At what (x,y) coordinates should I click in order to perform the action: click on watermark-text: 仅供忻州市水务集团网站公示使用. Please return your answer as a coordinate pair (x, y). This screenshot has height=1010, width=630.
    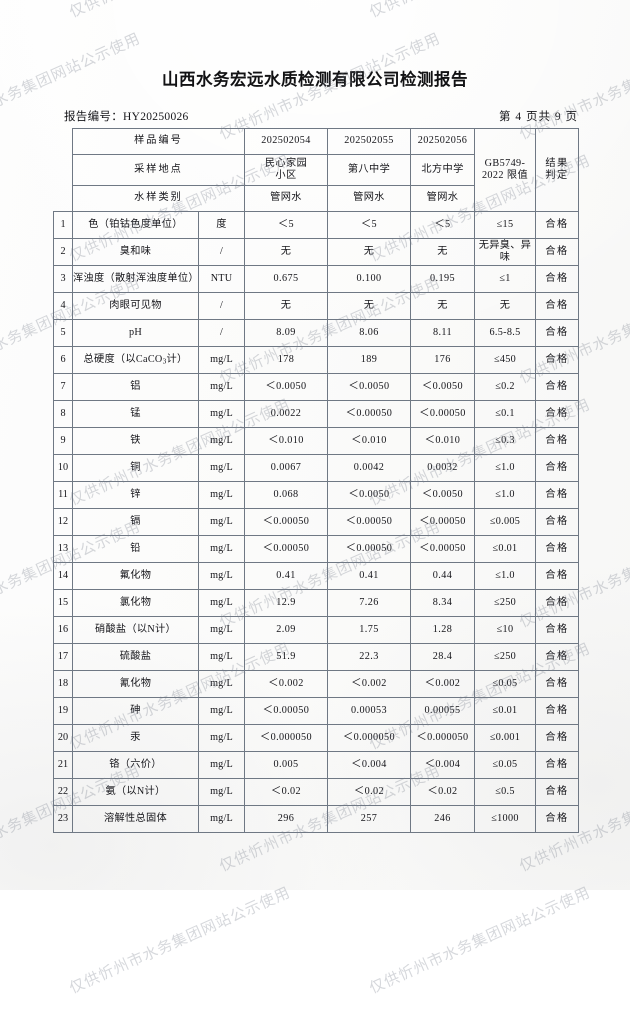
    Looking at the image, I should click on (180, 940).